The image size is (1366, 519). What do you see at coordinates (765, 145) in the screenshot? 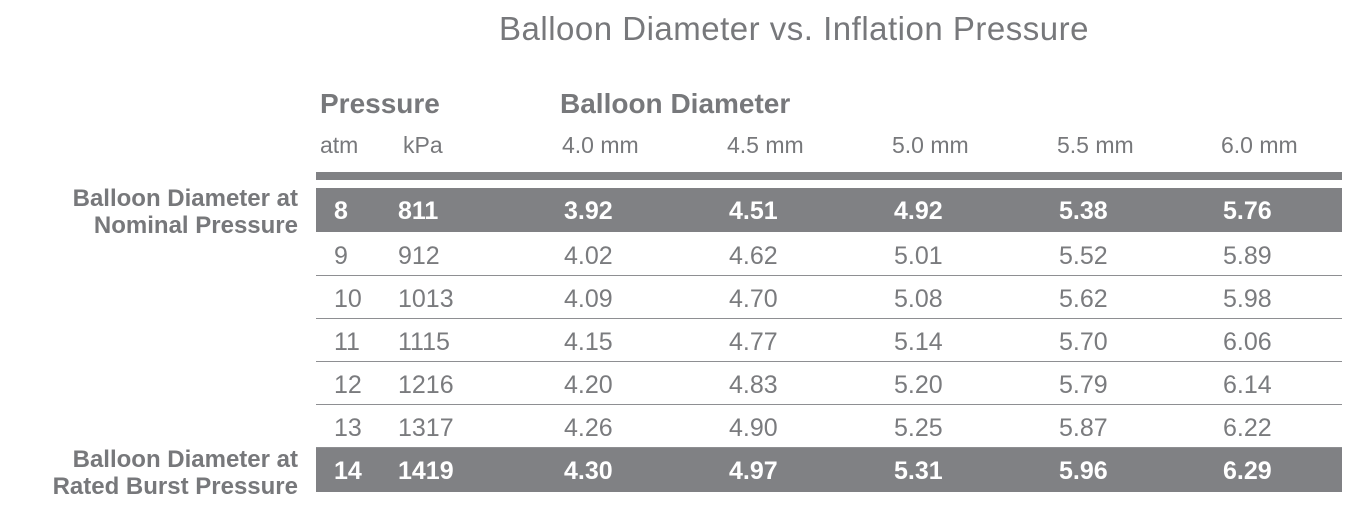
I see `size-header: 4.5 mm` at bounding box center [765, 145].